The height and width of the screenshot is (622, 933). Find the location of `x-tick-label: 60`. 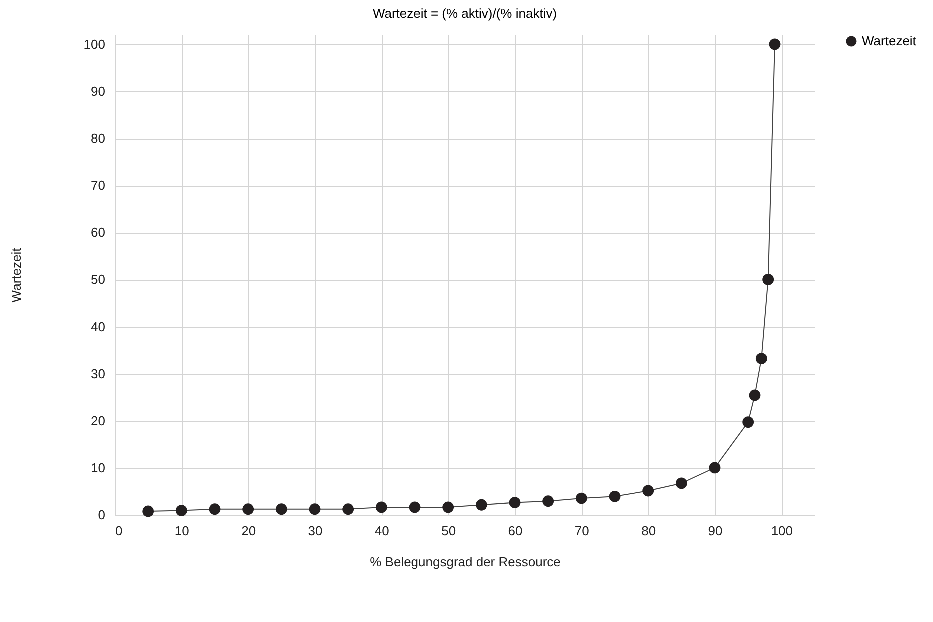

x-tick-label: 60 is located at coordinates (515, 531).